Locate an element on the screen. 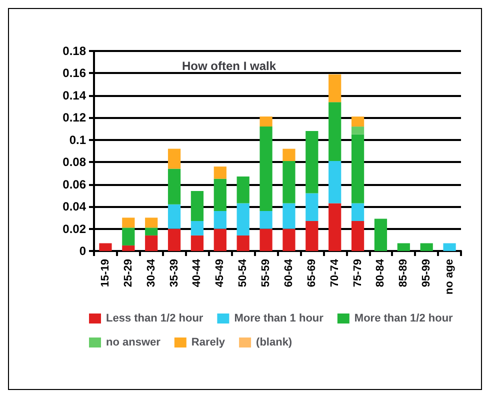 The height and width of the screenshot is (403, 494). y-tick-label: 0.12 is located at coordinates (74, 117).